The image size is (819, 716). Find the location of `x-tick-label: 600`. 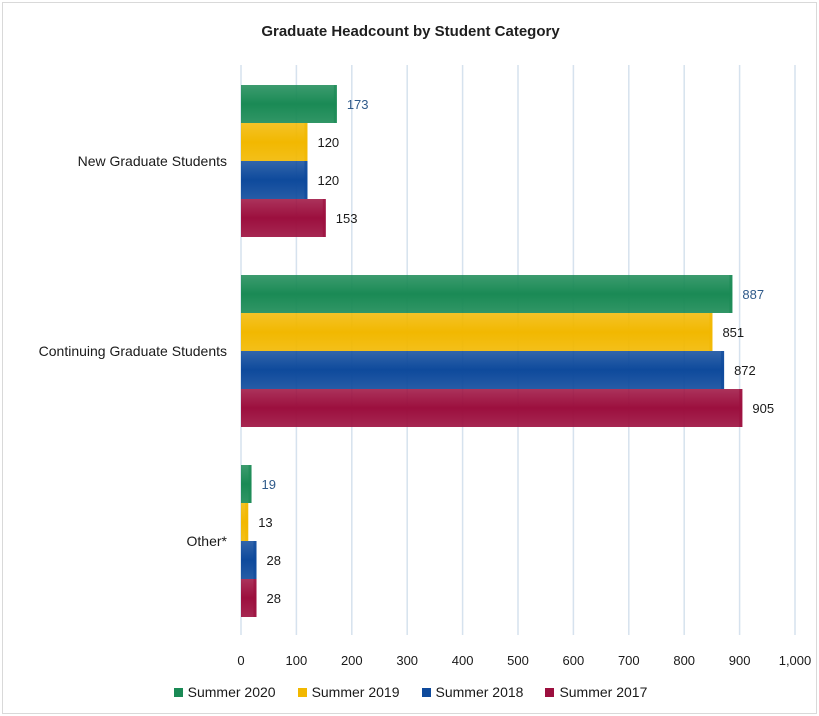

x-tick-label: 600 is located at coordinates (574, 660).